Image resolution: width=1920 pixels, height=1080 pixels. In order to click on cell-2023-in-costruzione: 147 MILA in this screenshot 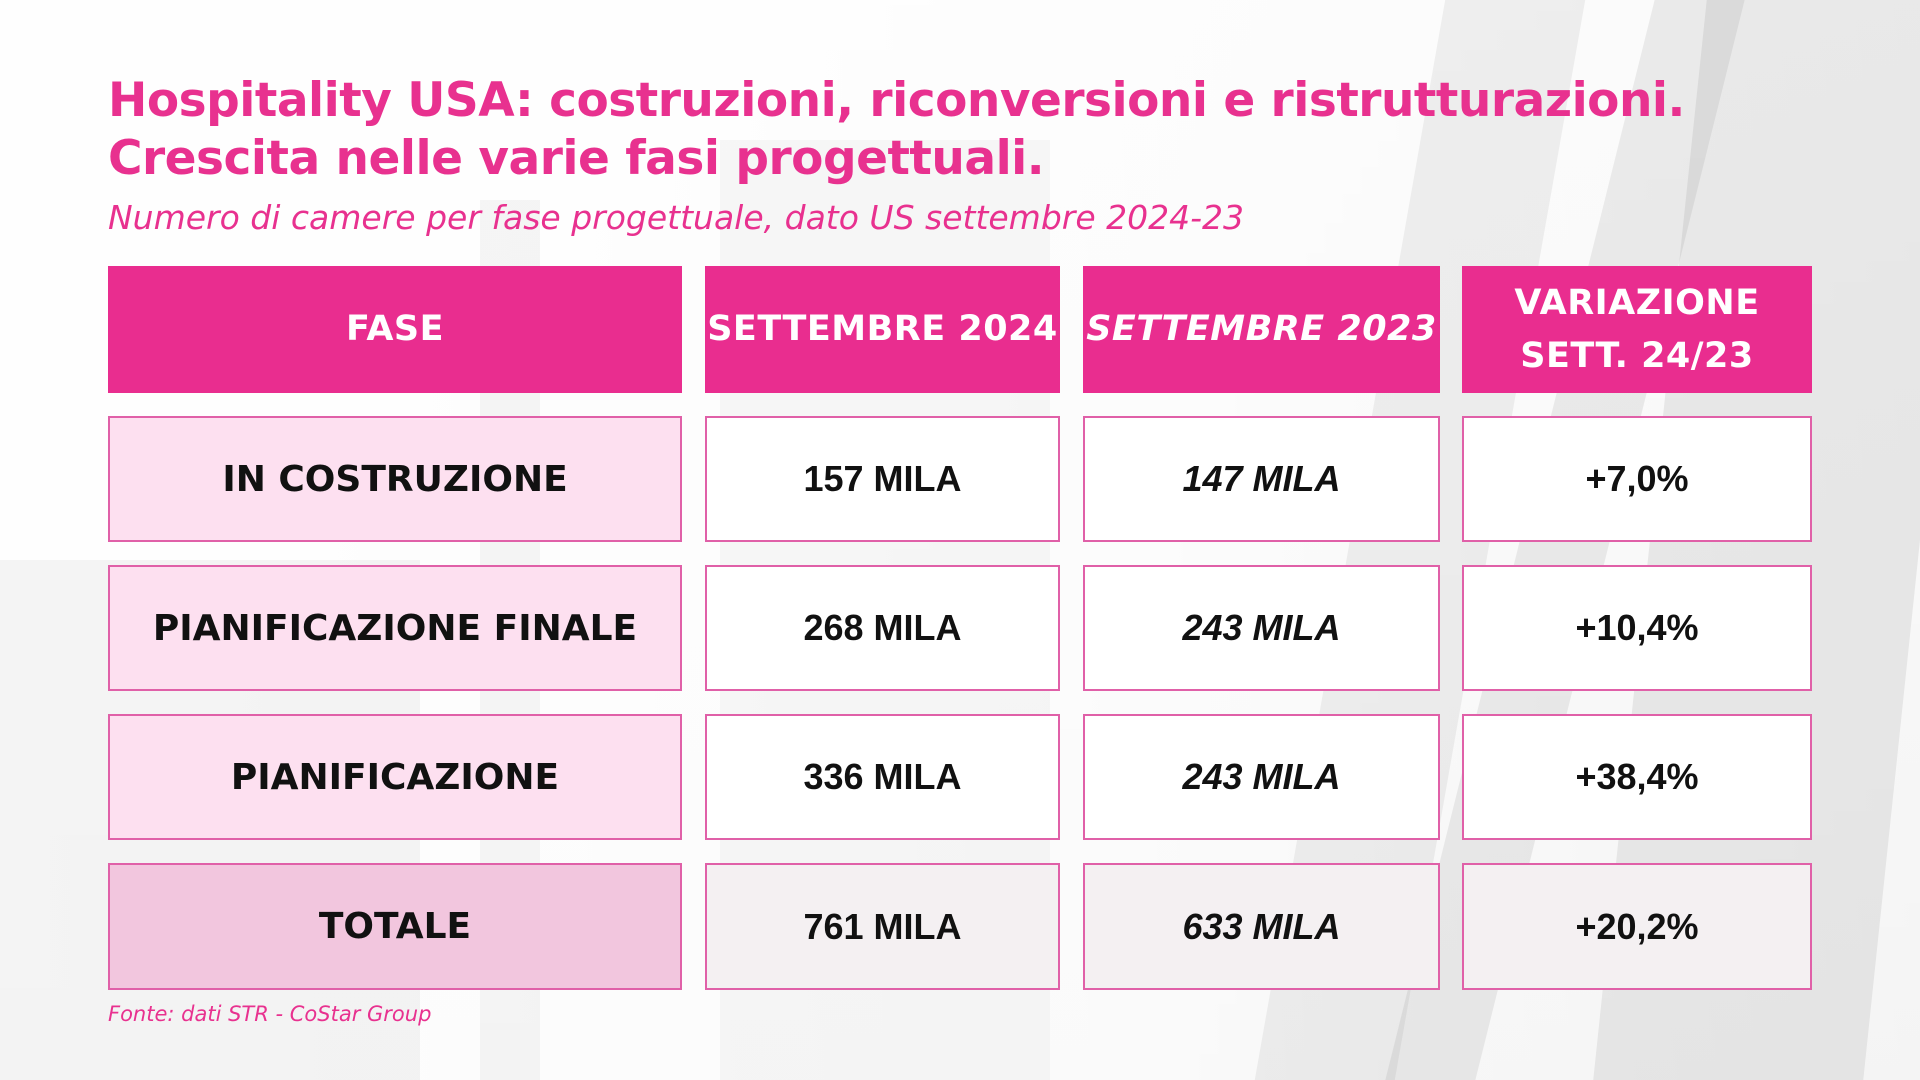, I will do `click(1261, 479)`.